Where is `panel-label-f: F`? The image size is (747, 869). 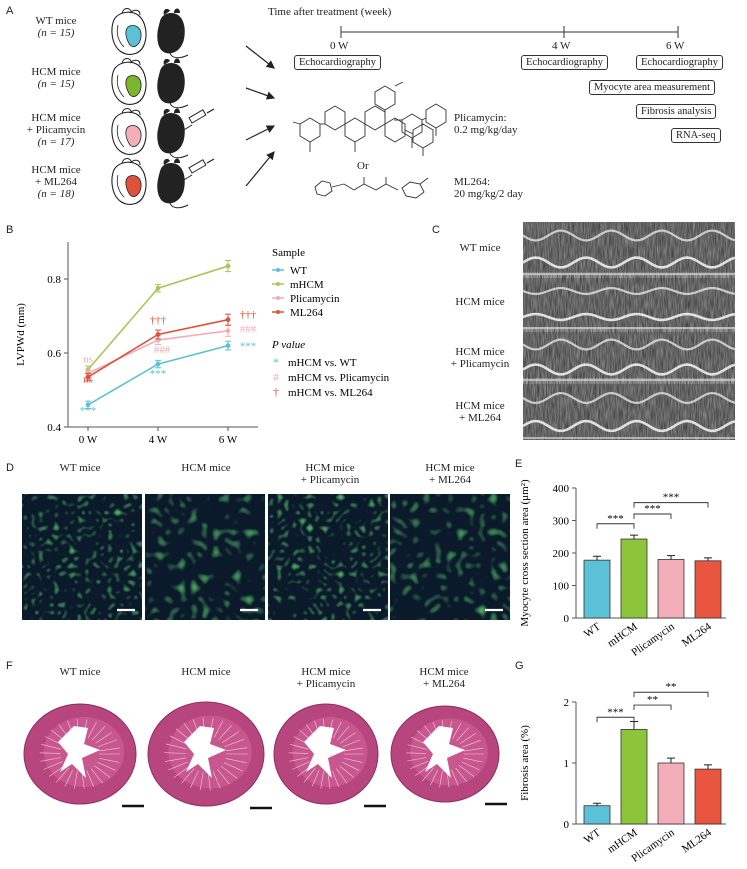 panel-label-f: F is located at coordinates (9, 666).